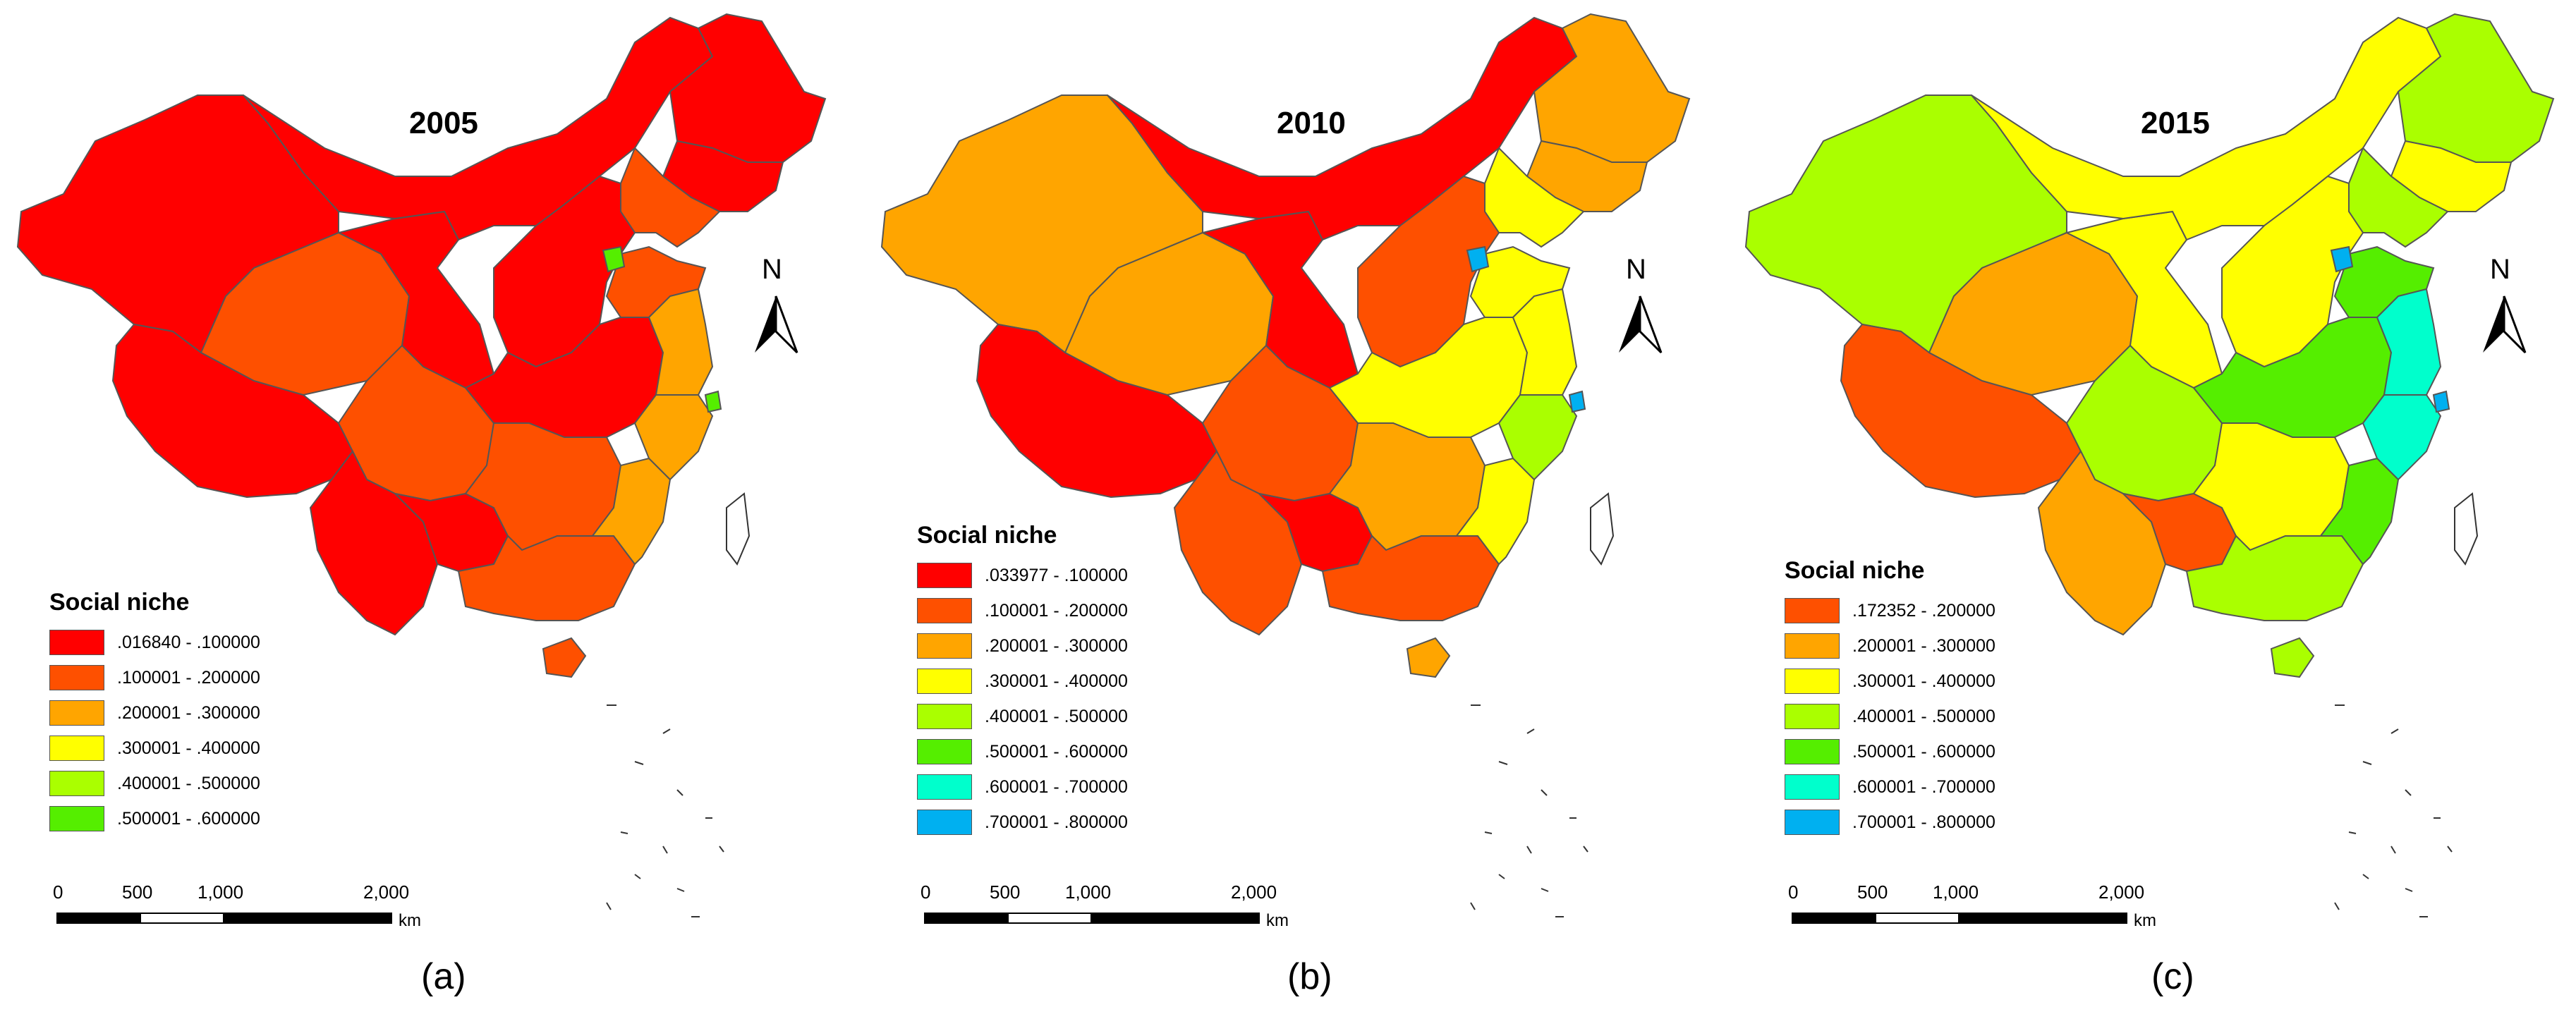  What do you see at coordinates (2175, 123) in the screenshot?
I see `map-title: 2015` at bounding box center [2175, 123].